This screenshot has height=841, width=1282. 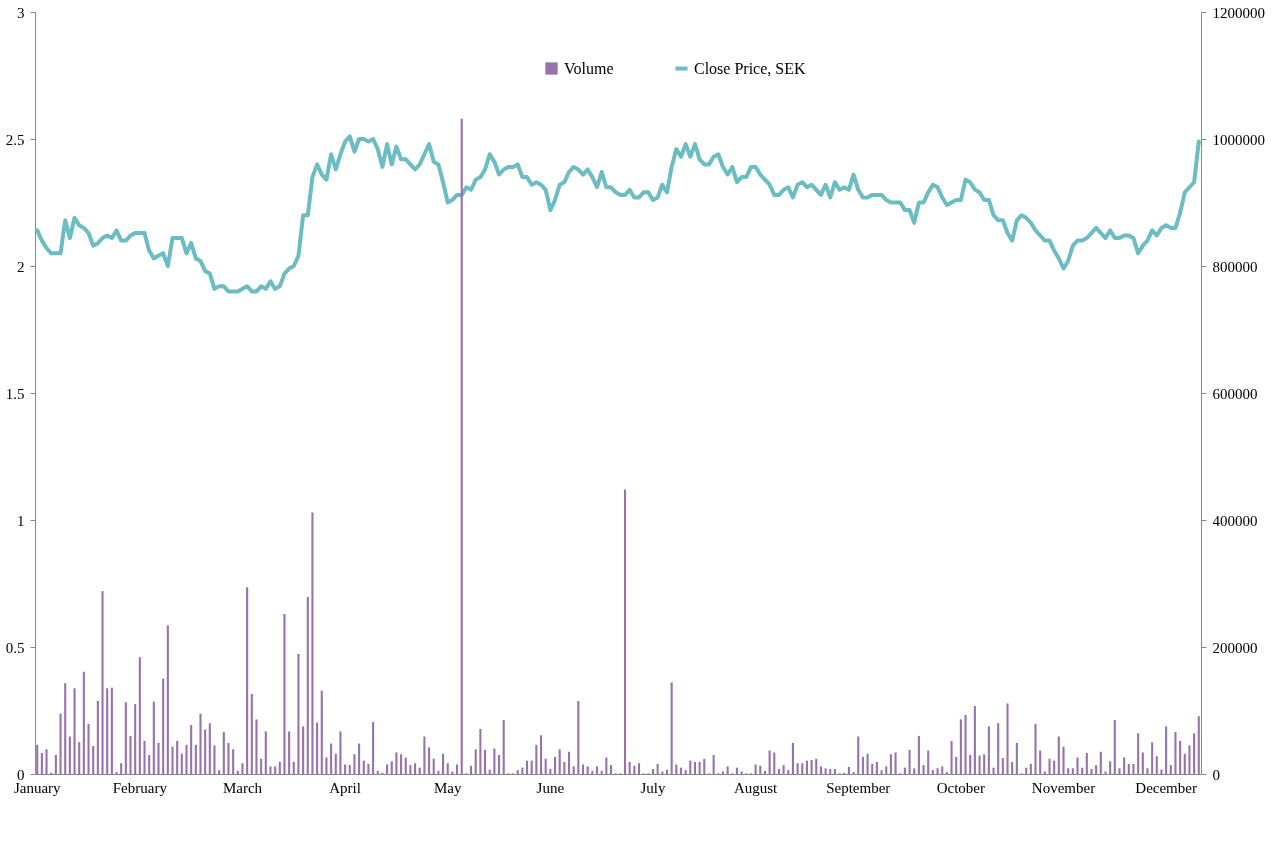 I want to click on y2-tick-label: 200000, so click(x=1235, y=647).